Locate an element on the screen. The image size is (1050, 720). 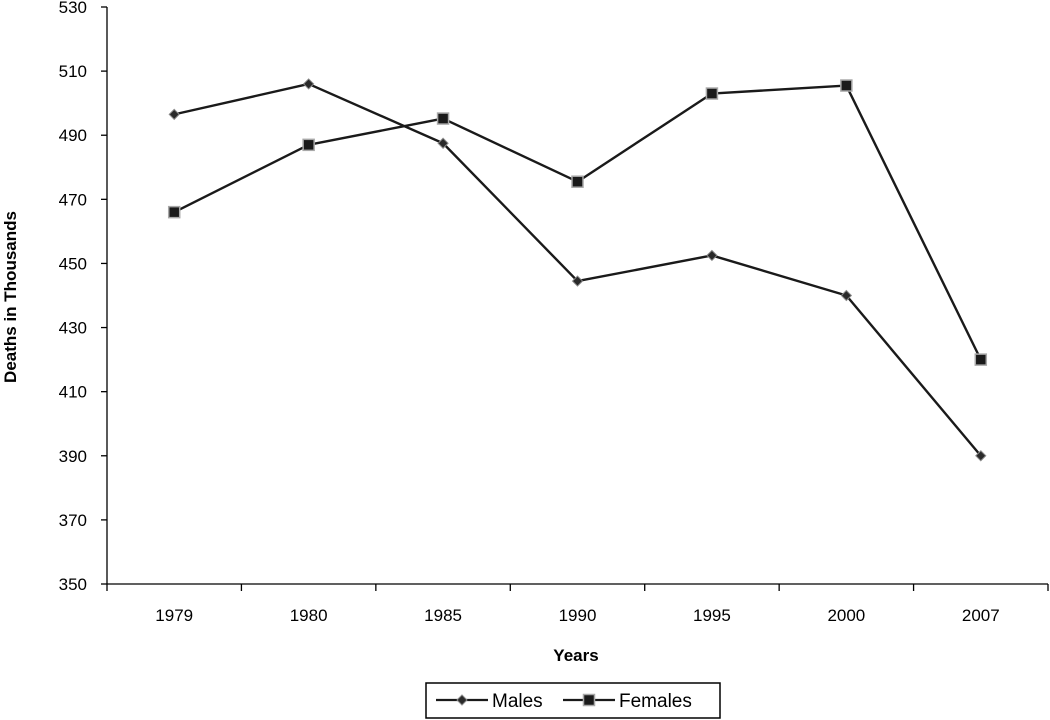
x-tick-label: 1990 is located at coordinates (578, 615).